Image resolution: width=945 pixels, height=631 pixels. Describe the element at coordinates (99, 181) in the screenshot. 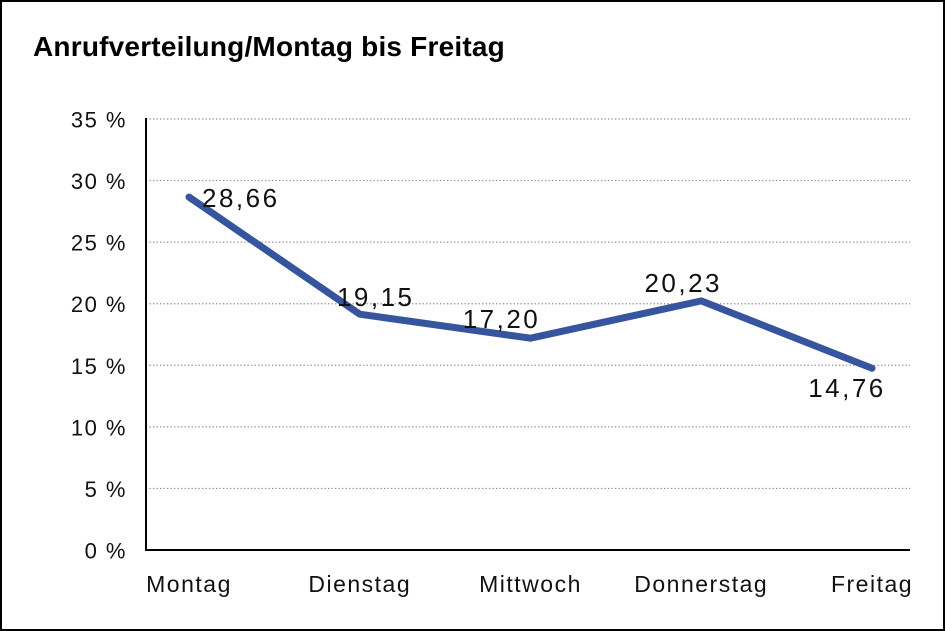

I see `y-tick-label: 30 %` at that location.